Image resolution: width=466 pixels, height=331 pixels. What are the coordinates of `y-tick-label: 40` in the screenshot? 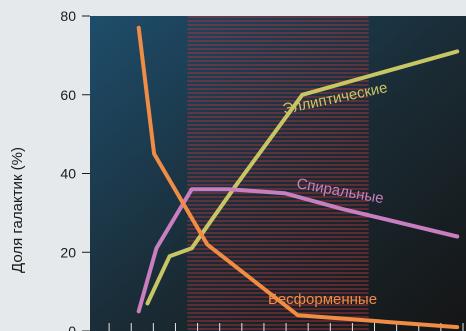 It's located at (68, 174).